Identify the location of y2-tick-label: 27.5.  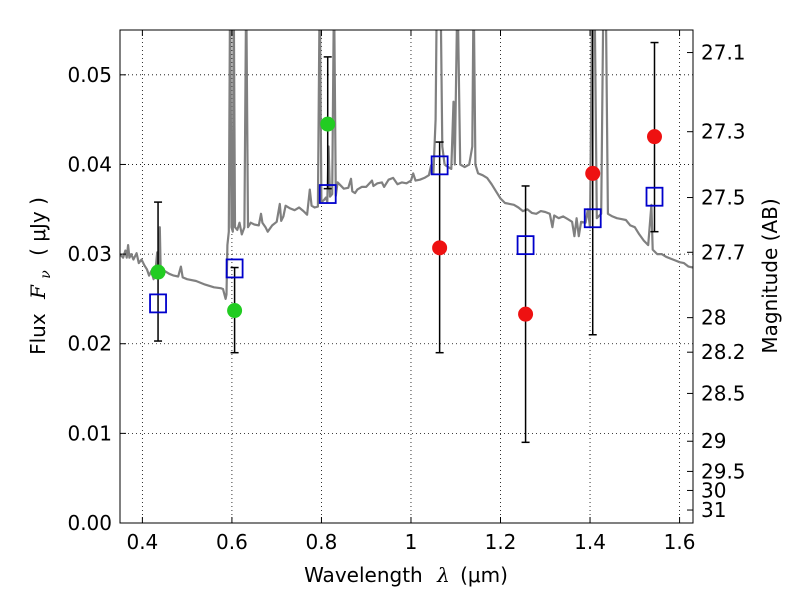
(723, 198).